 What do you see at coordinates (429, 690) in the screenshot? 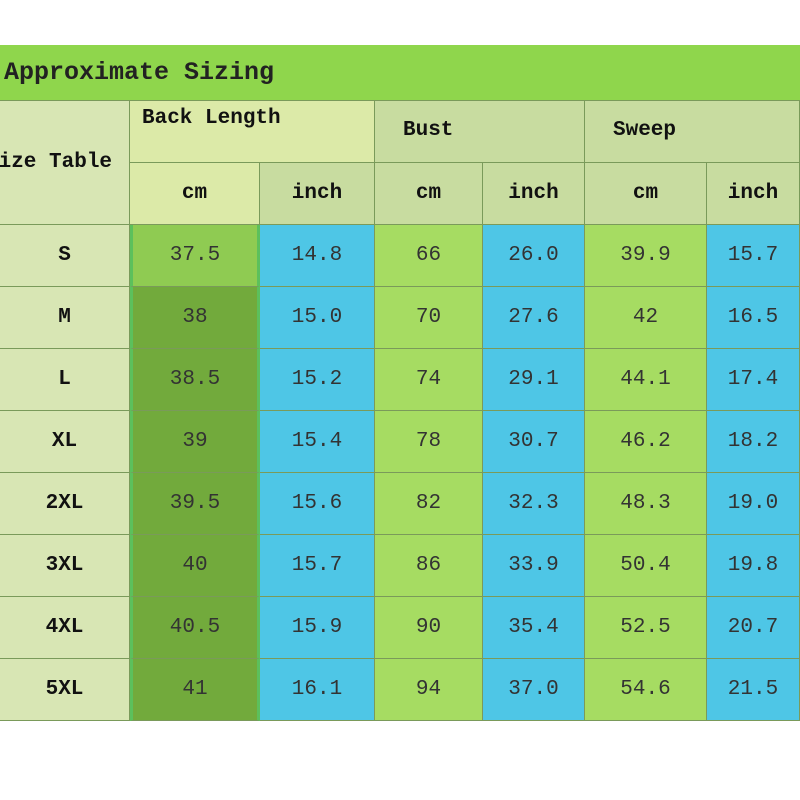
I see `size-value: 94` at bounding box center [429, 690].